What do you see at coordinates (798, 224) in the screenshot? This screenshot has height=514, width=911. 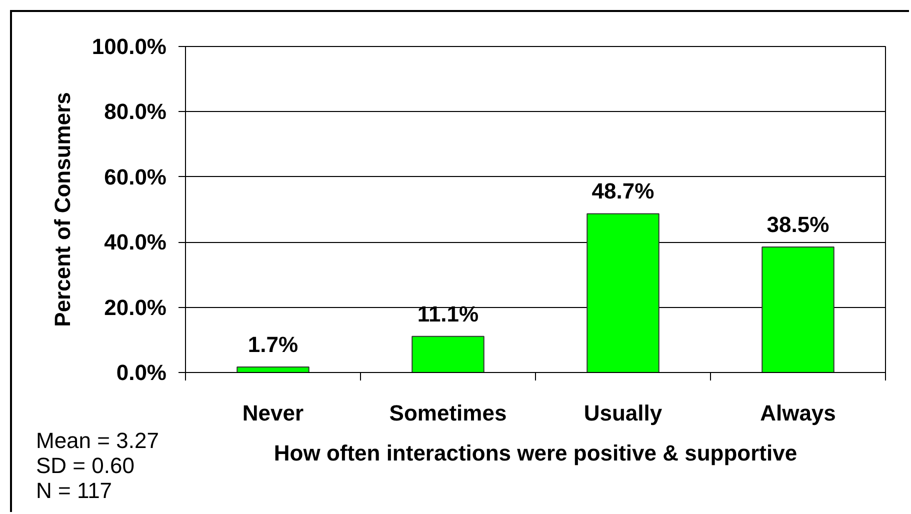 I see `data-label: 38.5%` at bounding box center [798, 224].